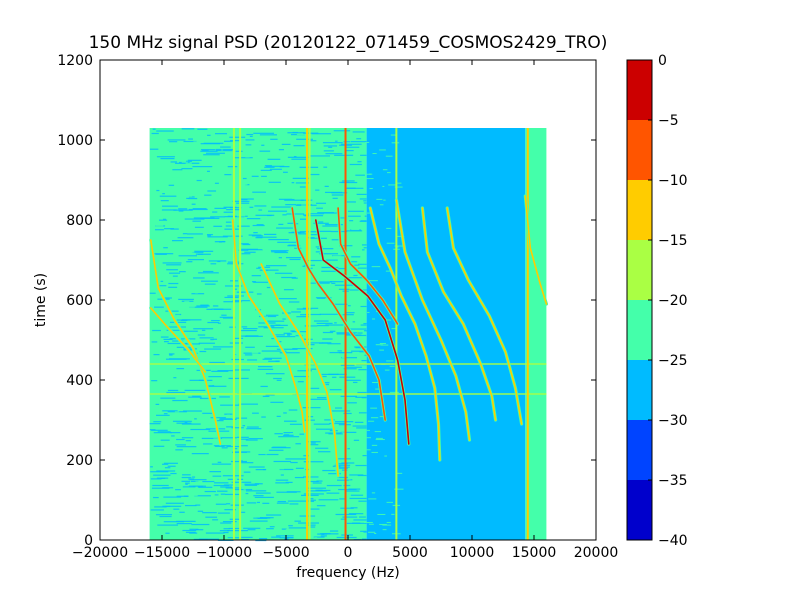 The width and height of the screenshot is (800, 600). I want to click on colorbar-tick-label: −20, so click(673, 301).